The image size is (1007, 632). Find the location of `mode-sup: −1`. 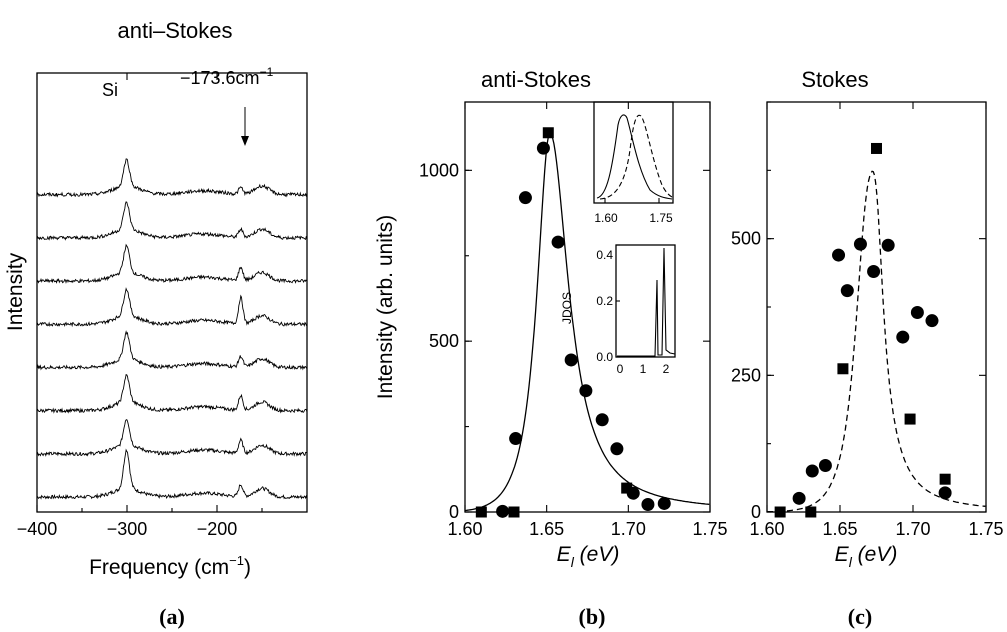

mode-sup: −1 is located at coordinates (267, 72).